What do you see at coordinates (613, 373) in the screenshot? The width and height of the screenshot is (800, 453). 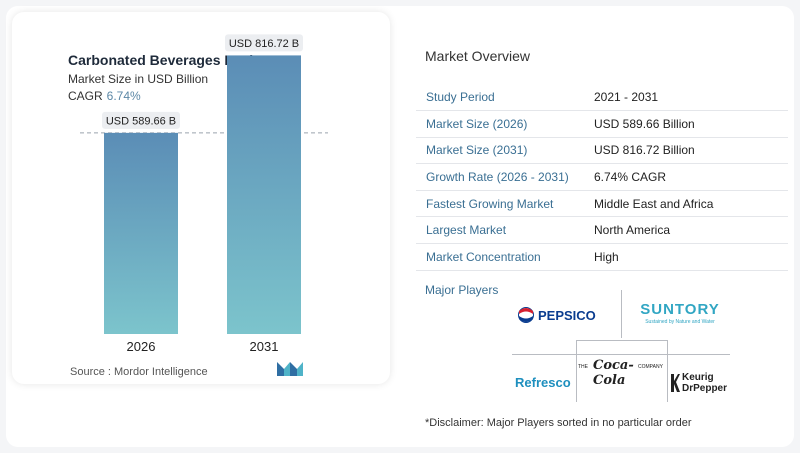 I see `coke-script: Coca-Cola` at bounding box center [613, 373].